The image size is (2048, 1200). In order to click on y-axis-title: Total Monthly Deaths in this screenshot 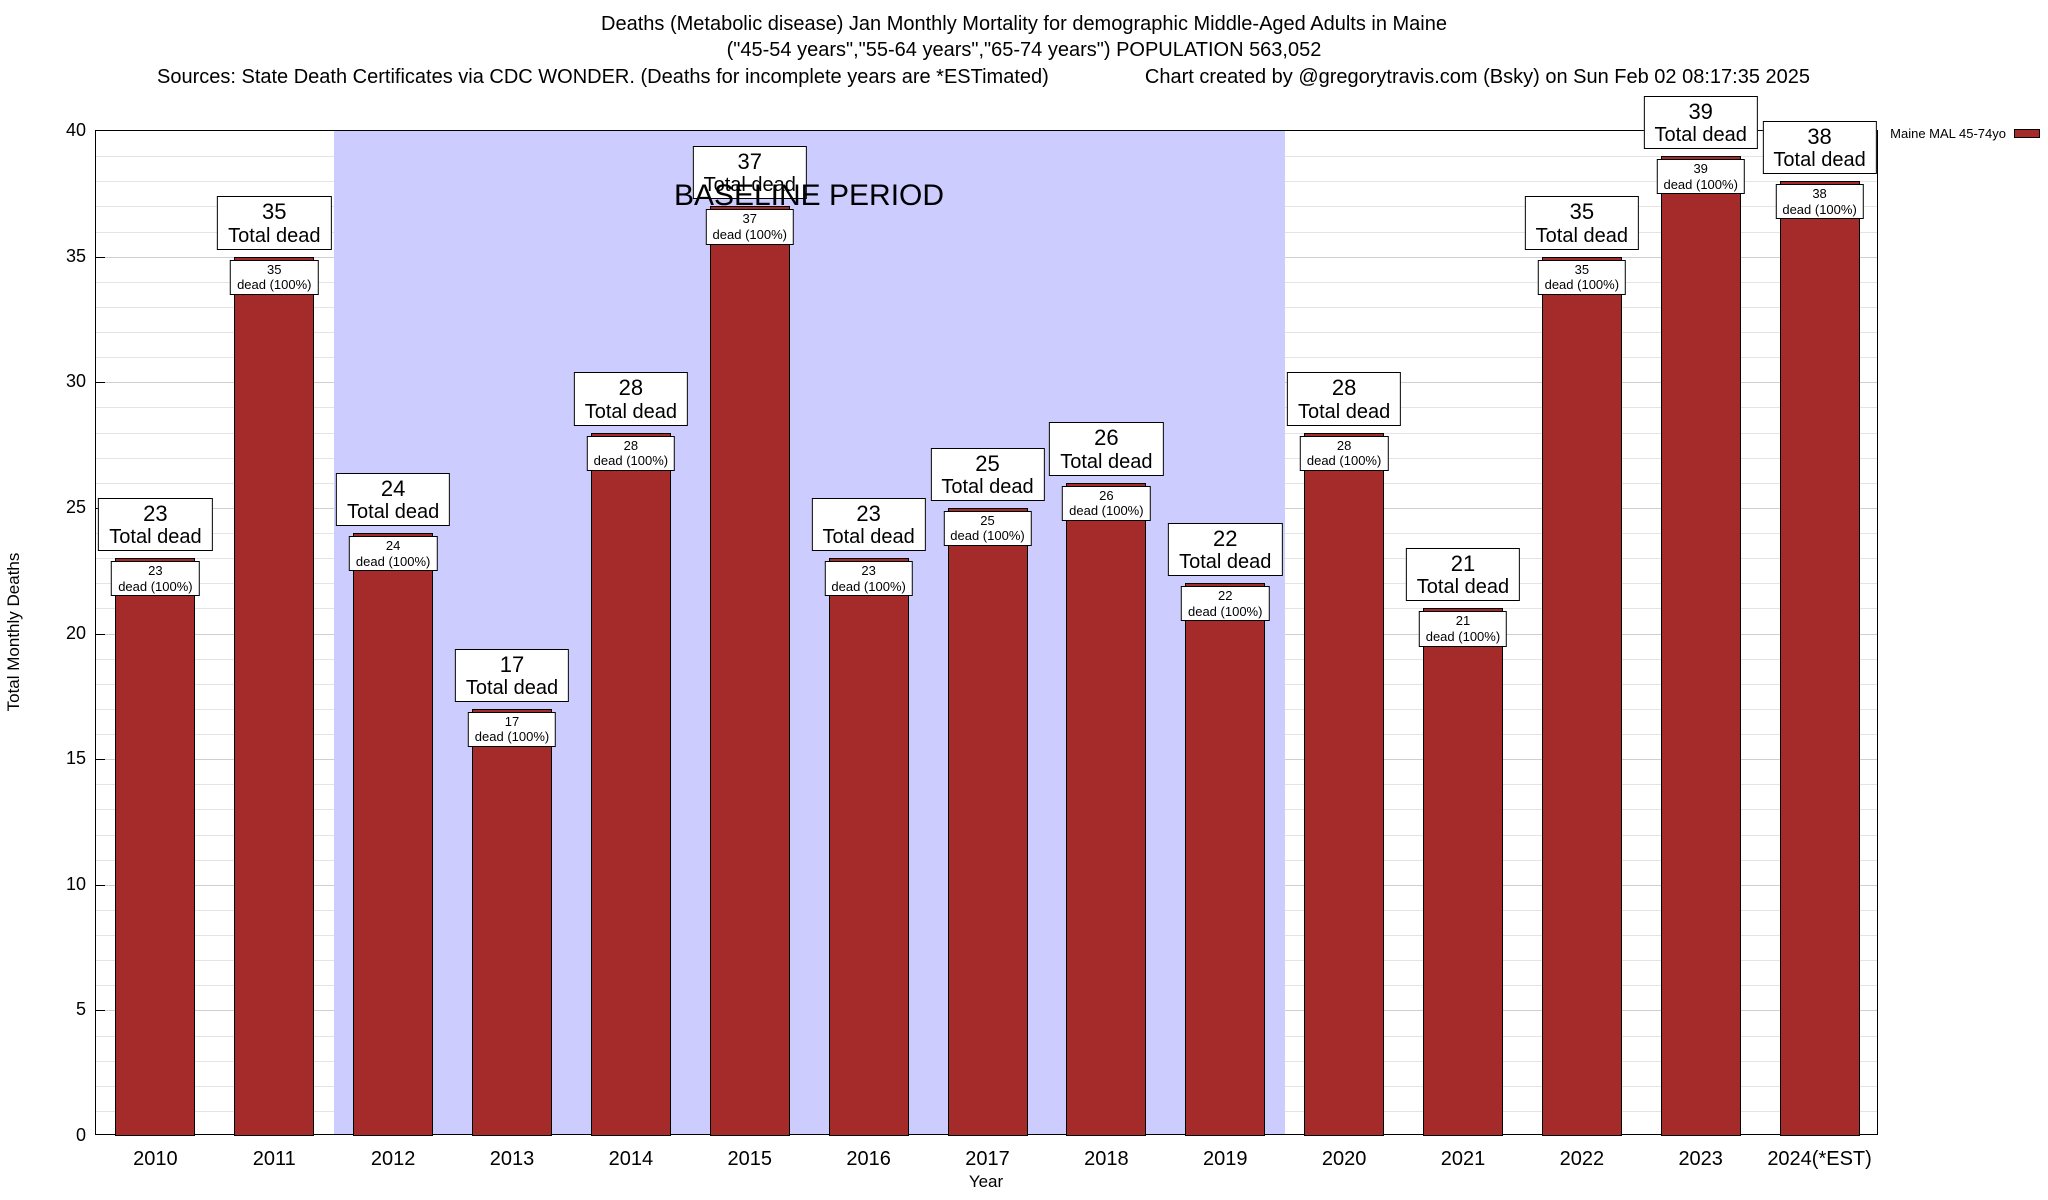, I will do `click(13, 632)`.